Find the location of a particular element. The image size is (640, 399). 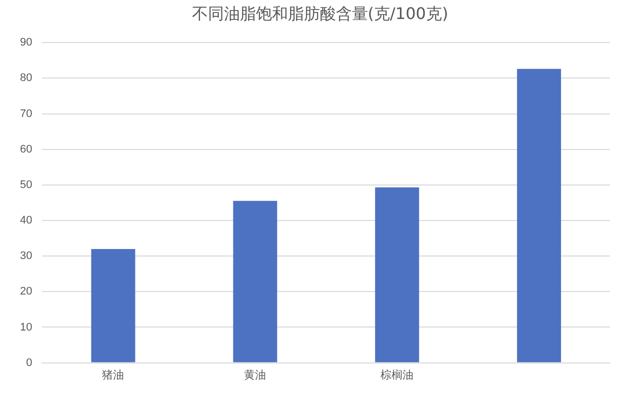

y-tick-label: 50 is located at coordinates (26, 184).